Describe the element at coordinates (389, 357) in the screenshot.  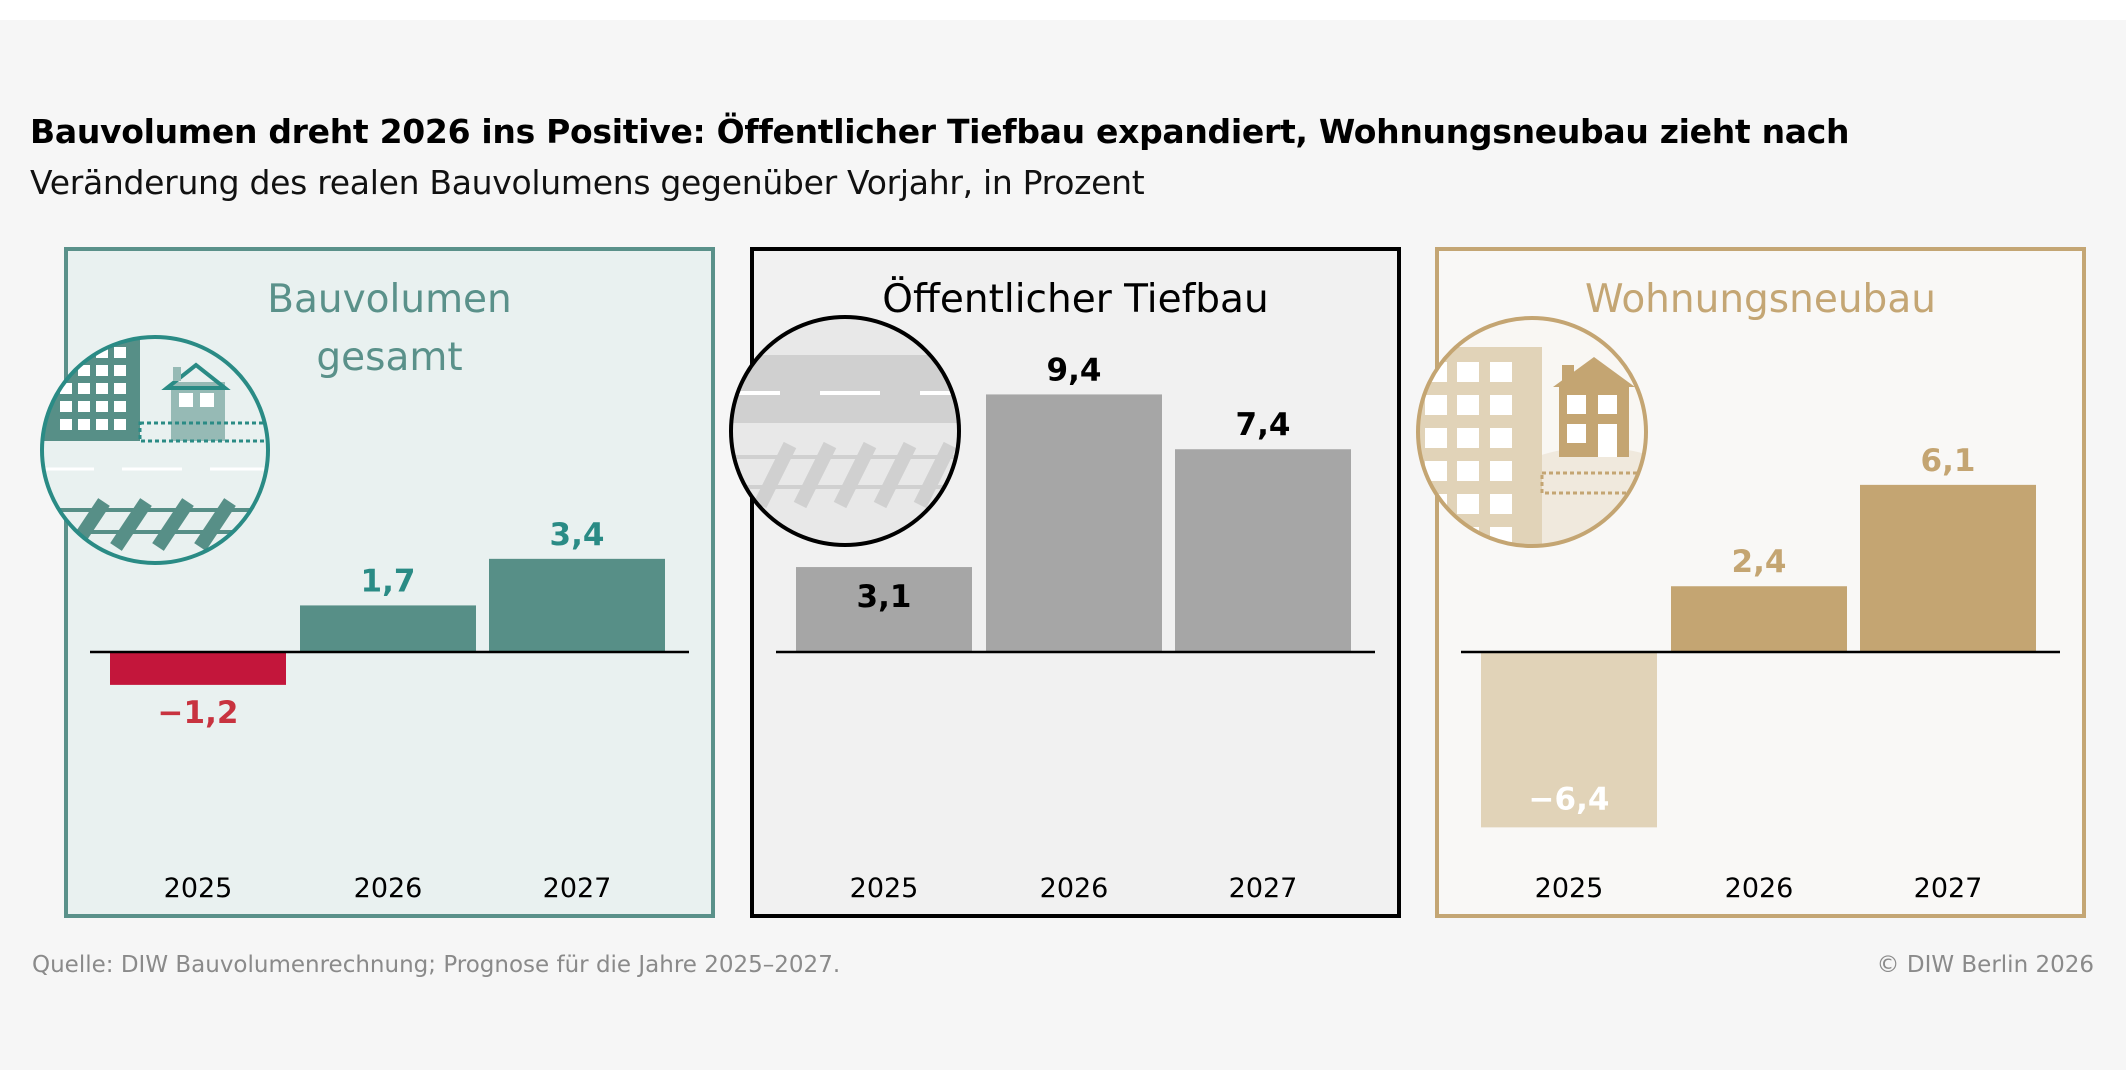
I see `panel-title-line-2: gesamt` at that location.